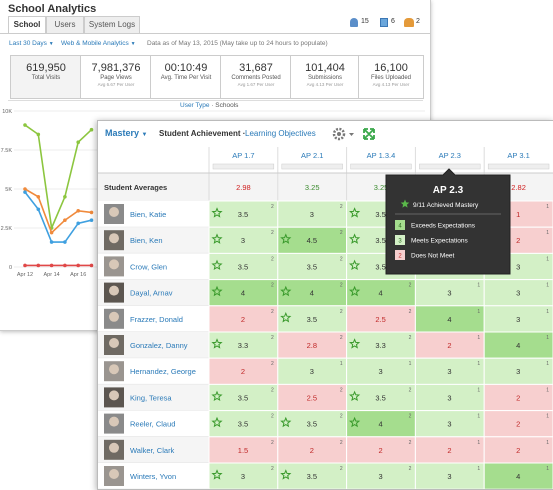 The width and height of the screenshot is (553, 490). I want to click on column-header: AP 1.7, so click(243, 155).